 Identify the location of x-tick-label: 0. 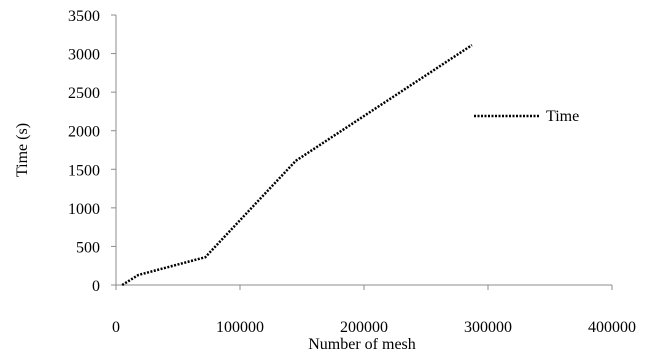
(116, 327).